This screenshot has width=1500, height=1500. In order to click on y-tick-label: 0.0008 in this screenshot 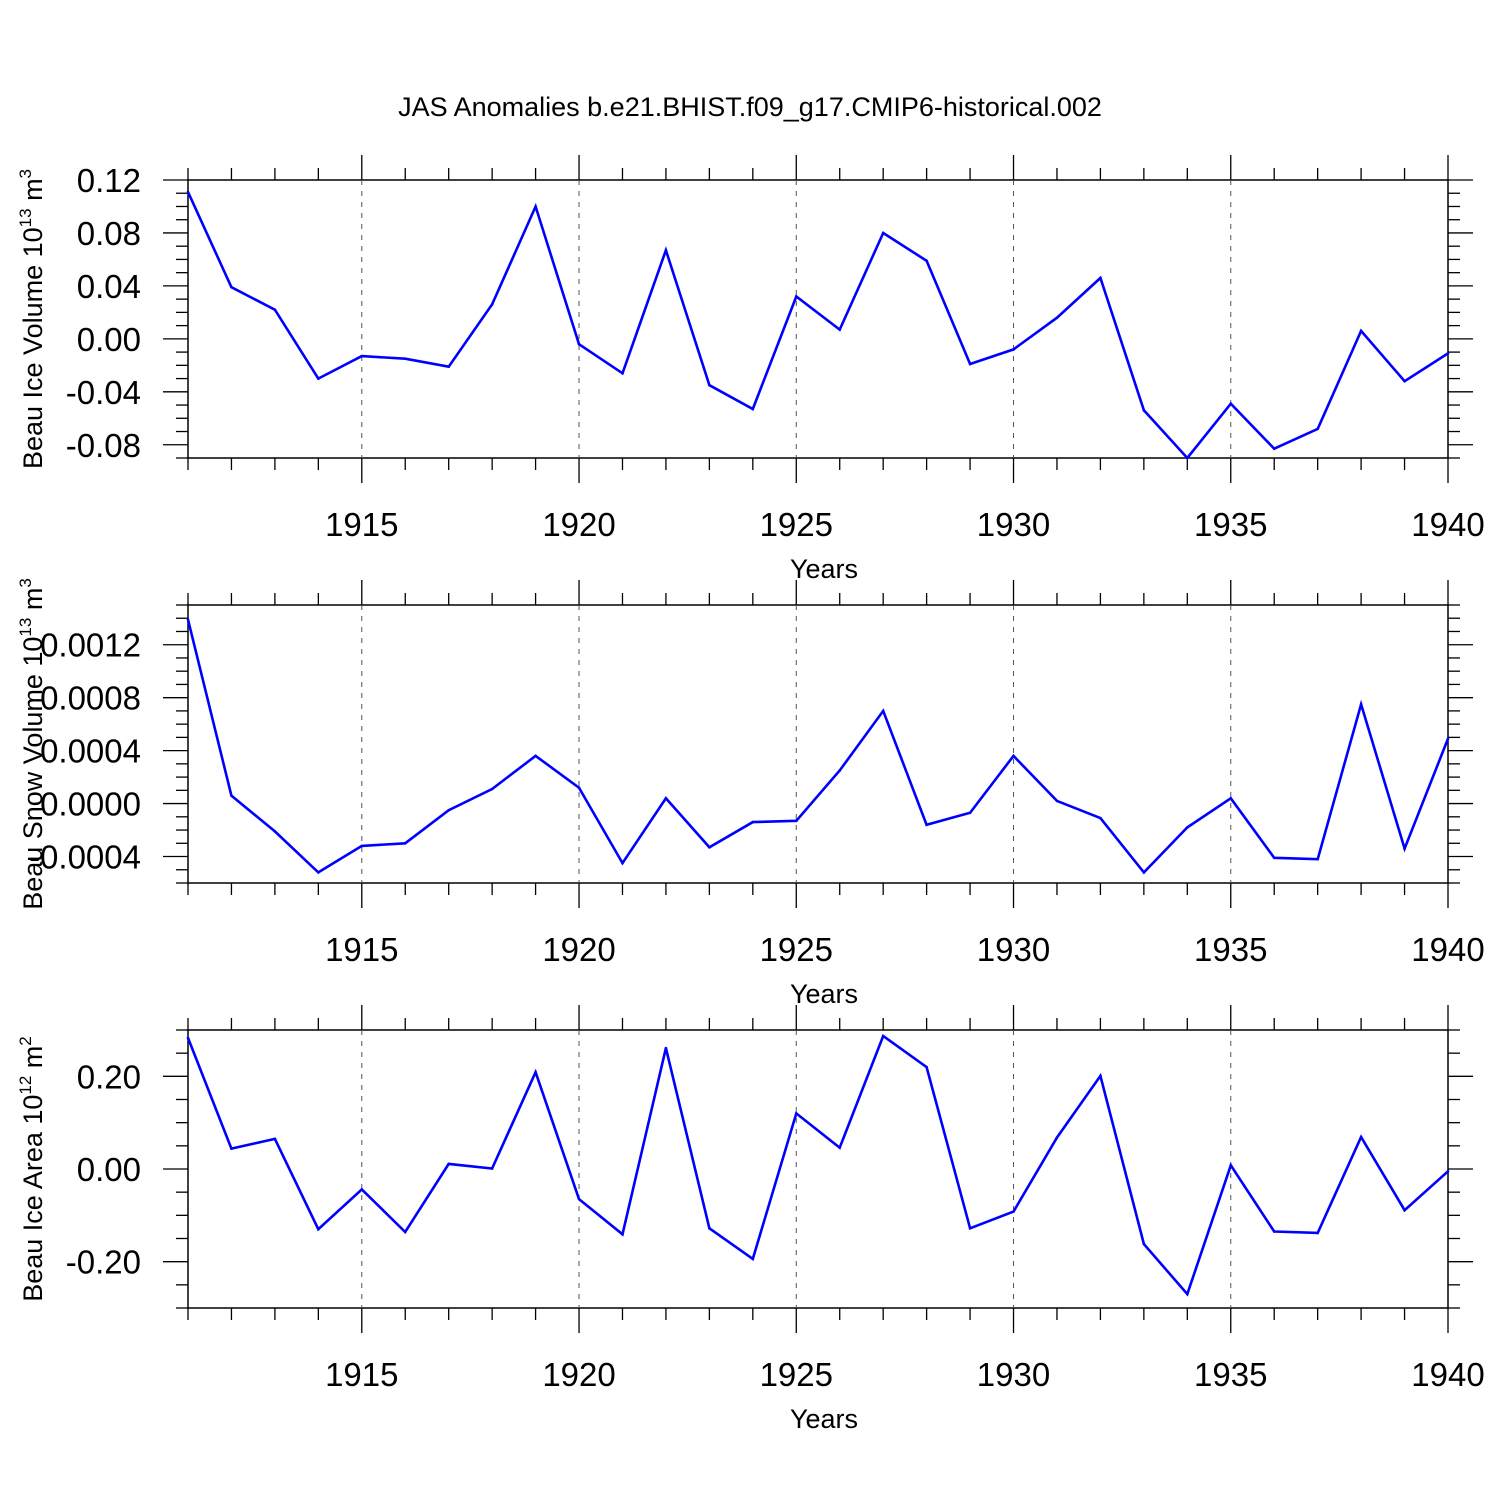, I will do `click(90, 698)`.